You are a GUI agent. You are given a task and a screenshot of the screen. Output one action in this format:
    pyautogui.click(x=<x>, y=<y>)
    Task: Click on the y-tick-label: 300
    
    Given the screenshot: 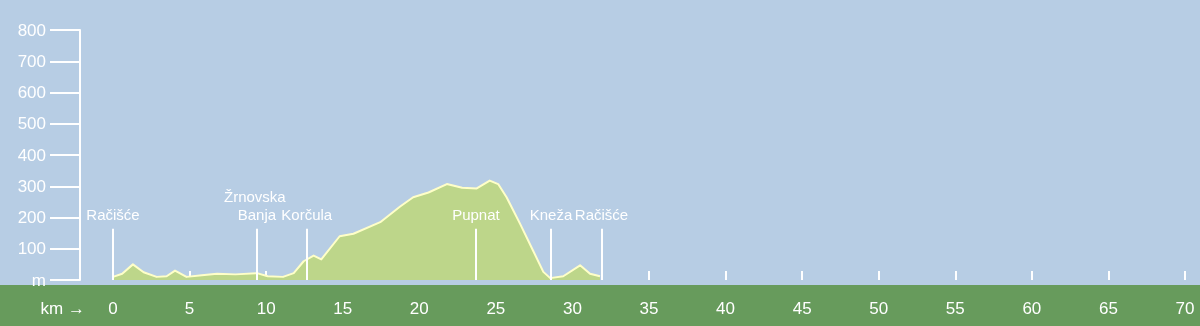 What is the action you would take?
    pyautogui.click(x=31, y=186)
    